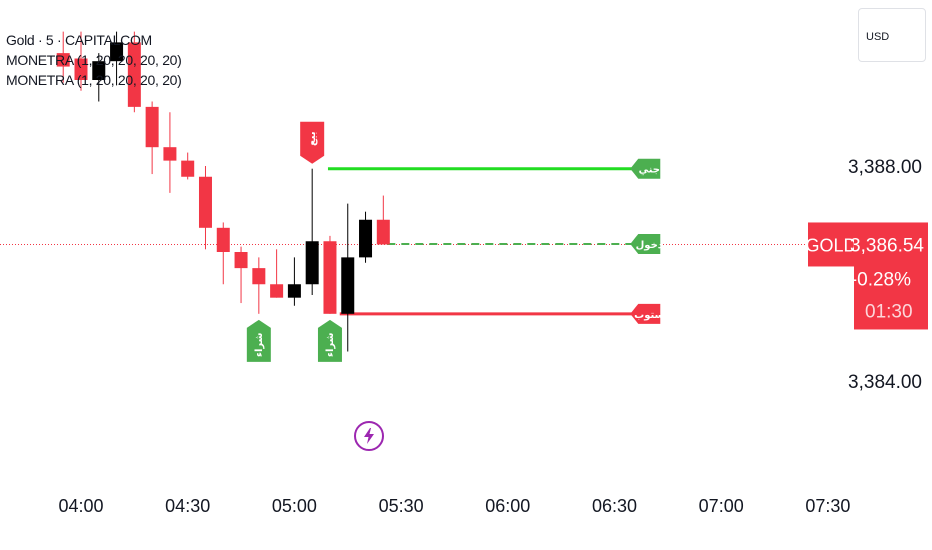 This screenshot has width=932, height=550. What do you see at coordinates (649, 245) in the screenshot?
I see `entry-tag-label: دخول` at bounding box center [649, 245].